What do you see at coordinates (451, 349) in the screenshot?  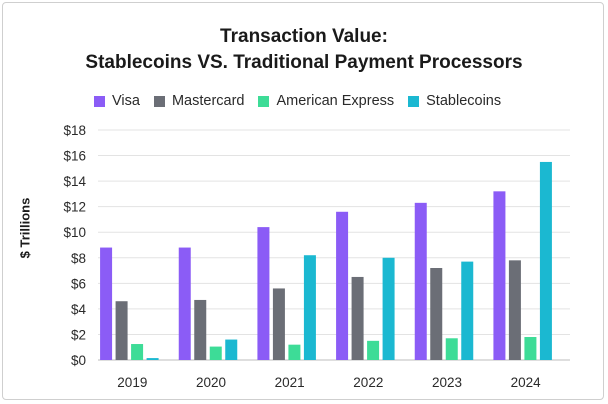 I see `bar-american-express-2023` at bounding box center [451, 349].